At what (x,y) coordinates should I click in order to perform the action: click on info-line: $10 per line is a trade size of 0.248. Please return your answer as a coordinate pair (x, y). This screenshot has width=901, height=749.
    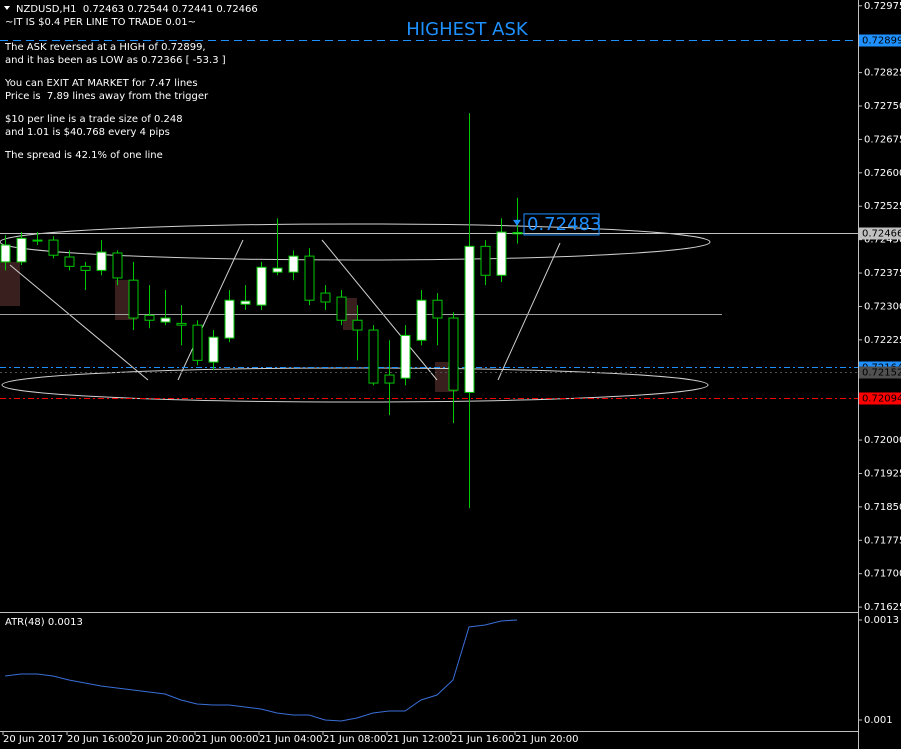
    Looking at the image, I should click on (94, 119).